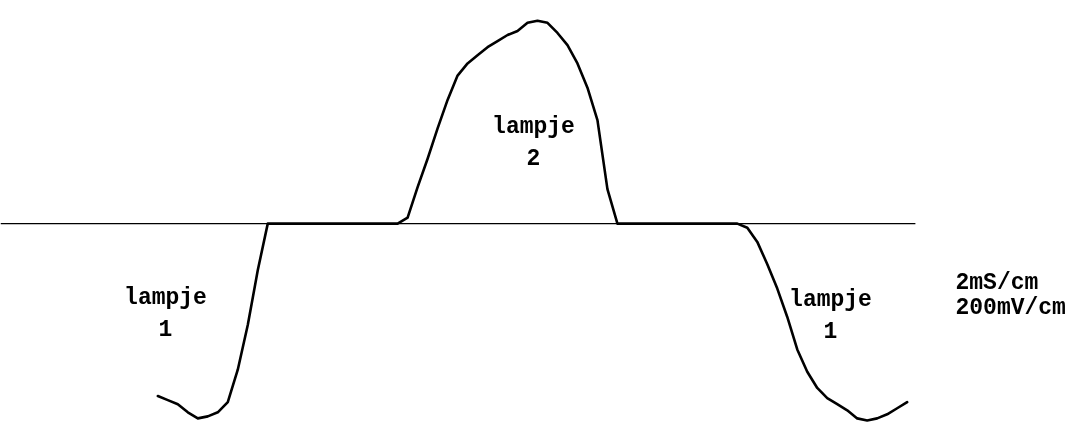 The height and width of the screenshot is (426, 1079). What do you see at coordinates (997, 282) in the screenshot?
I see `text: 2mS/cm` at bounding box center [997, 282].